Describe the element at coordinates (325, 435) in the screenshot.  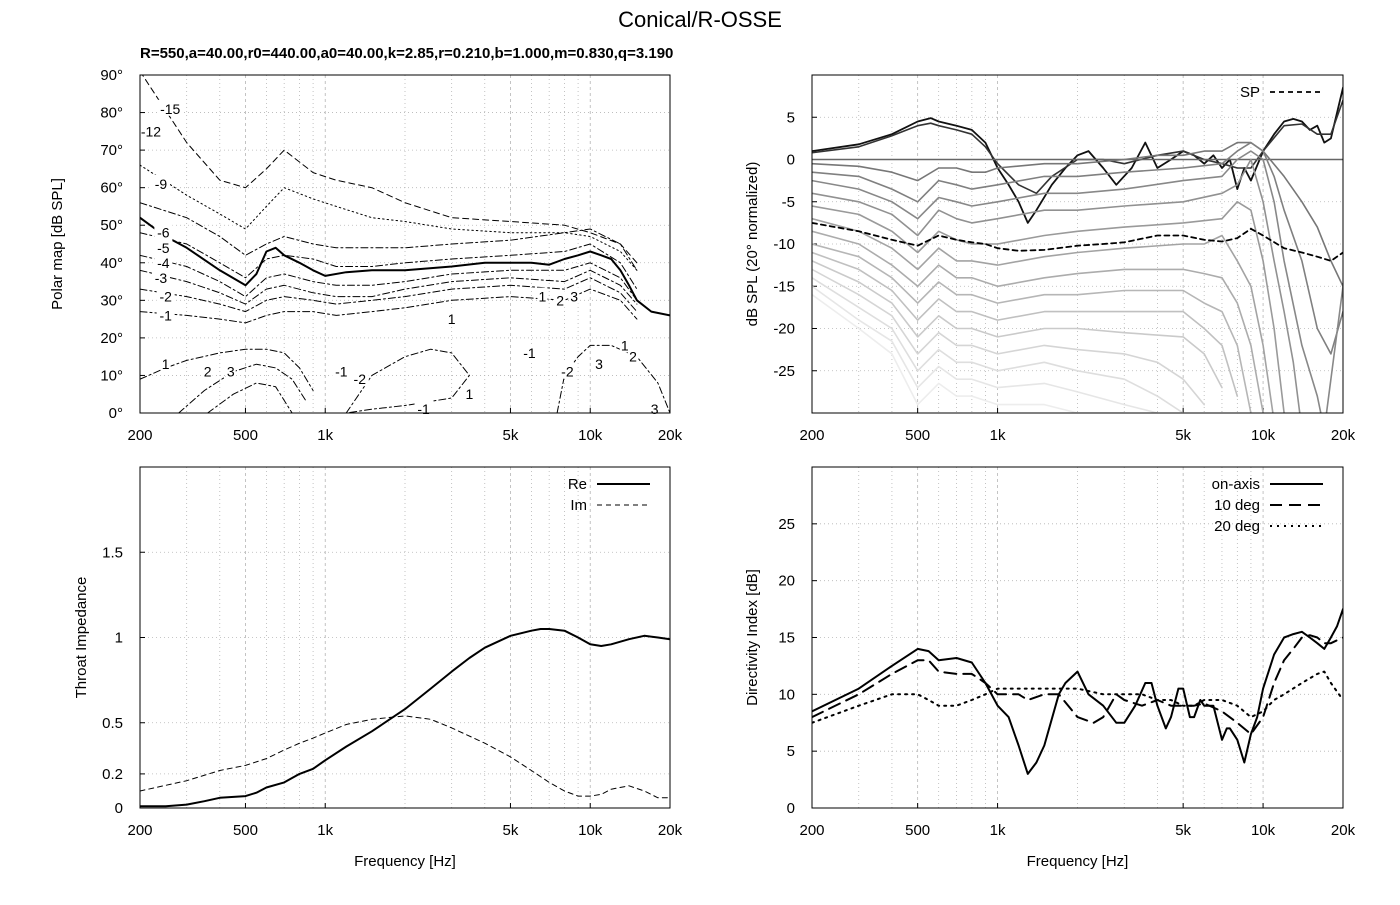
I see `polar-x-tick-label: 1k` at that location.